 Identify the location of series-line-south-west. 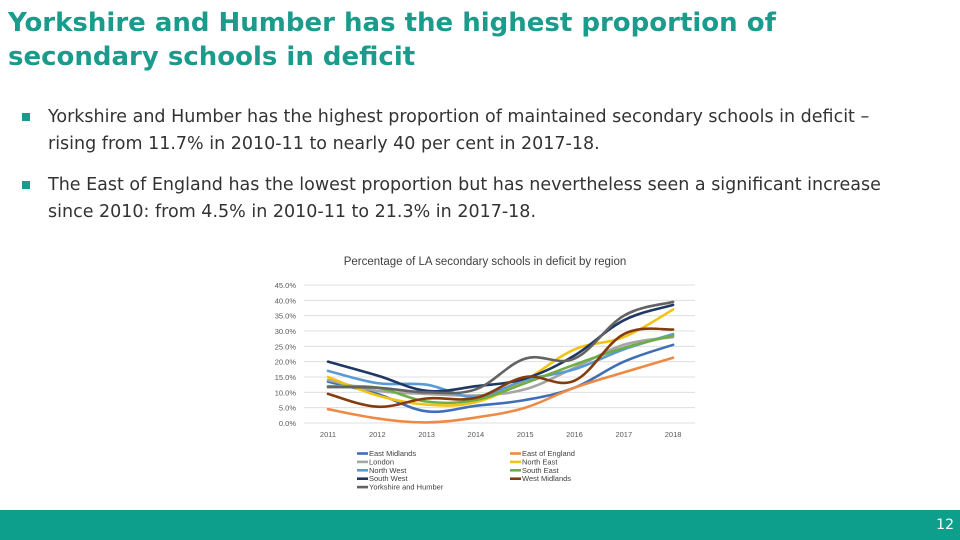
(500, 348).